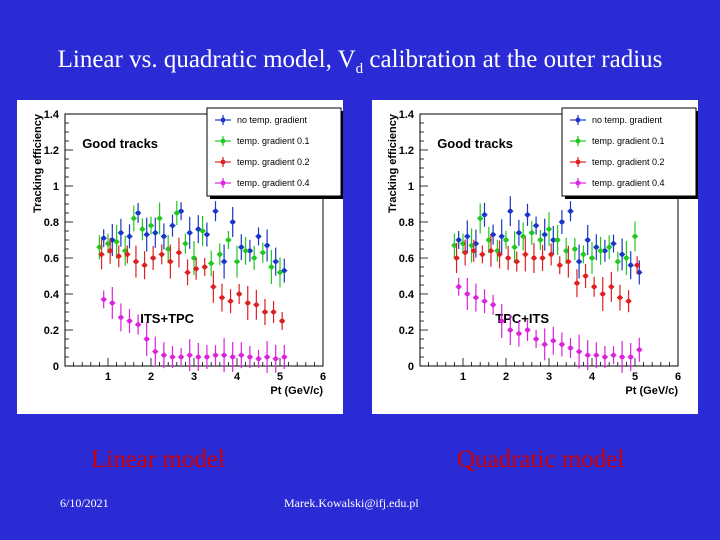 This screenshot has width=720, height=540. What do you see at coordinates (628, 162) in the screenshot?
I see `legend-entry: temp. gradient 0.2` at bounding box center [628, 162].